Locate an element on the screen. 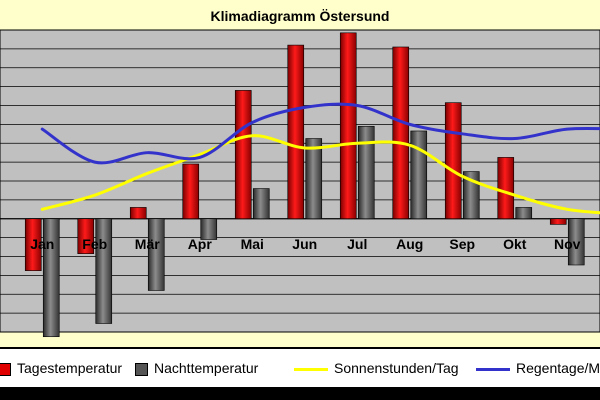 The image size is (600, 400). x-label-nov: Nov is located at coordinates (567, 244).